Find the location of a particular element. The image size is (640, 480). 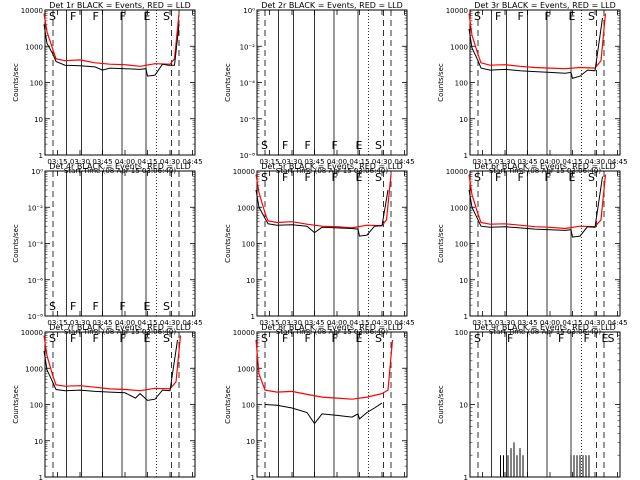

panel-title: Det 2r BLACK = Events, RED = LLD is located at coordinates (332, 5).